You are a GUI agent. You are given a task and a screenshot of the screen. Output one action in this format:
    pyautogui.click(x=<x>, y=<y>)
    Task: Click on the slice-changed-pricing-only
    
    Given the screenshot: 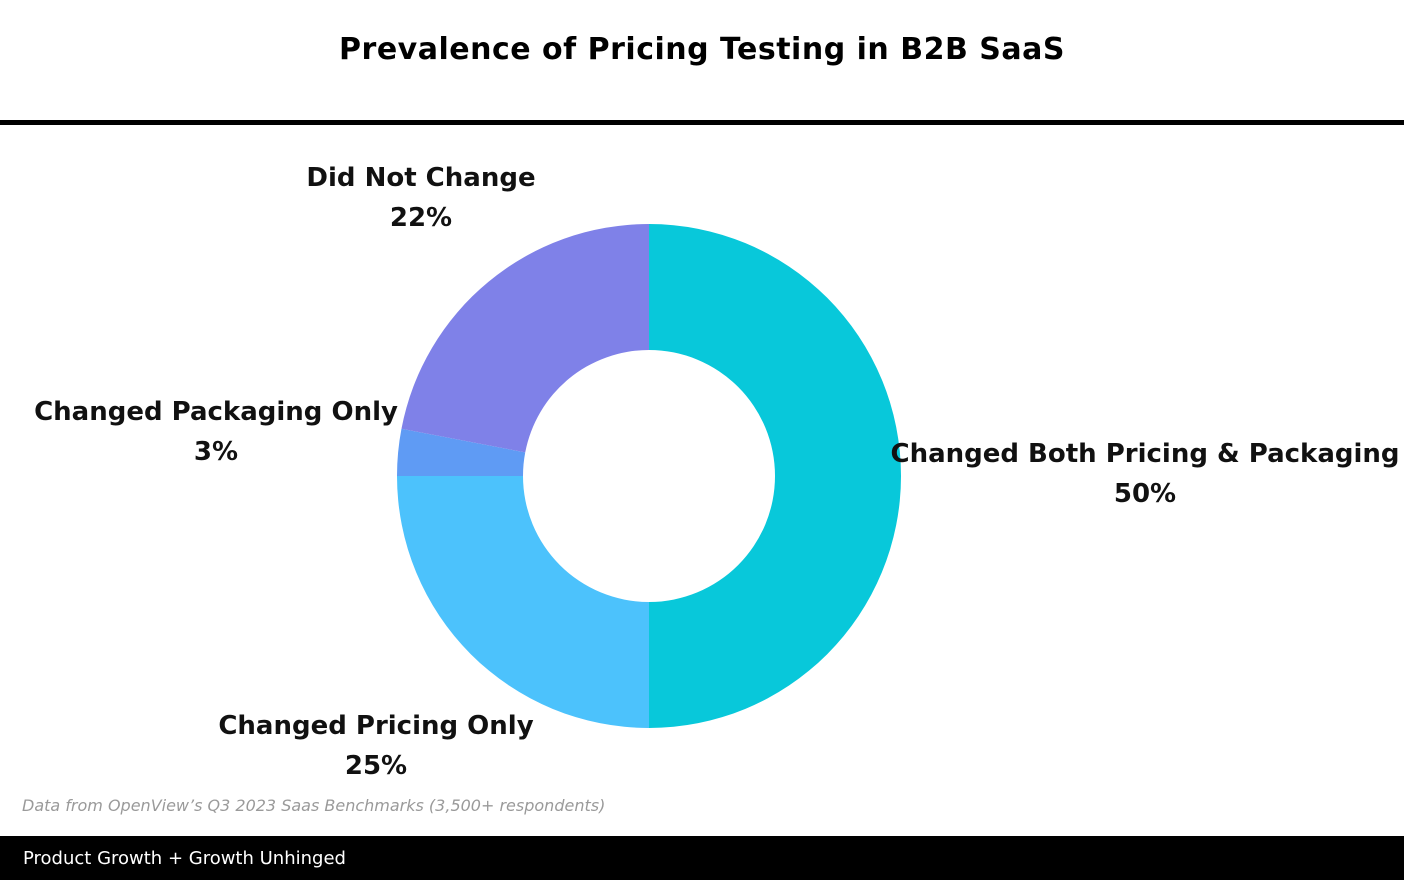 What is the action you would take?
    pyautogui.click(x=523, y=602)
    